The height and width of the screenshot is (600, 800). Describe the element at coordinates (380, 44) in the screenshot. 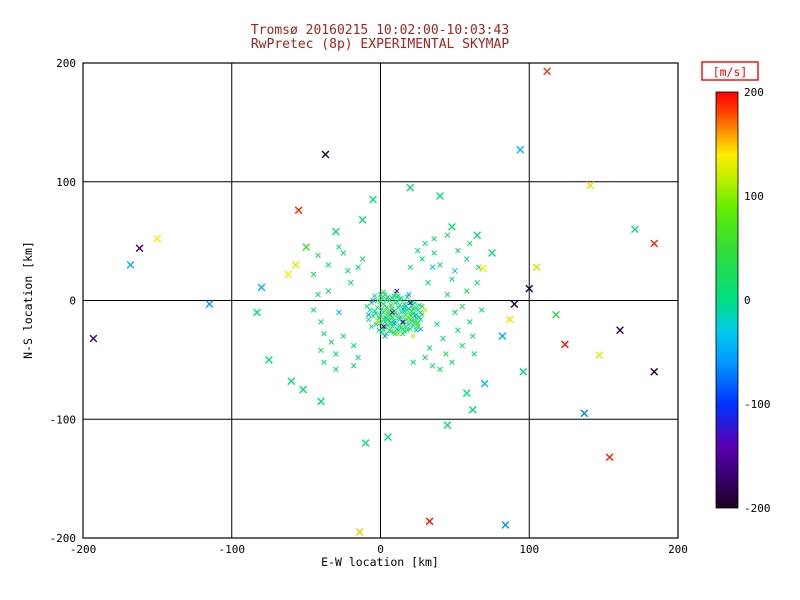

I see `plot-subtitle: RwPretec (8p) EXPERIMENTAL SKYMAP` at that location.